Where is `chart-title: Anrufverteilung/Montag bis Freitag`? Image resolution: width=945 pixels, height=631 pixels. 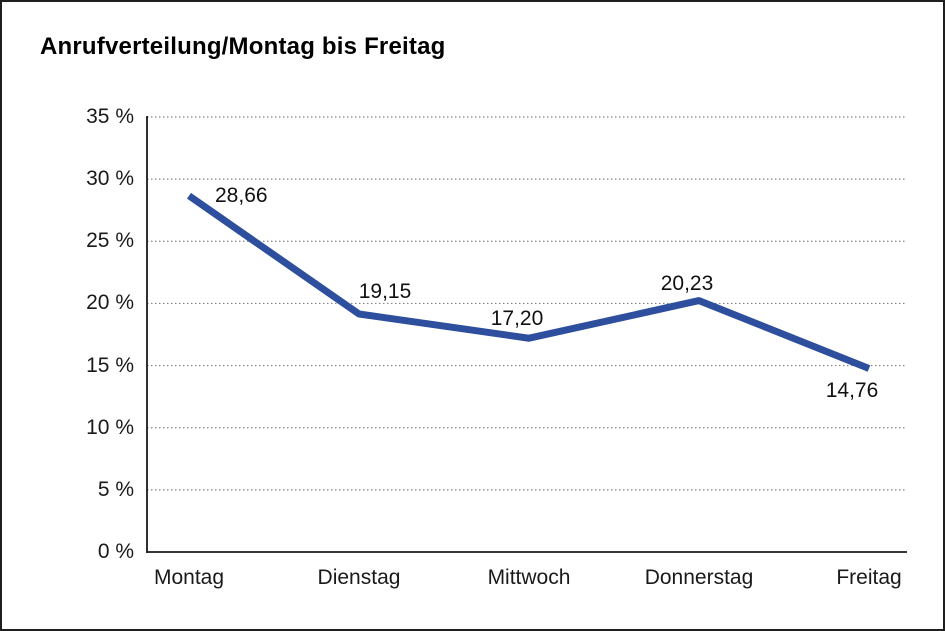 chart-title: Anrufverteilung/Montag bis Freitag is located at coordinates (243, 46).